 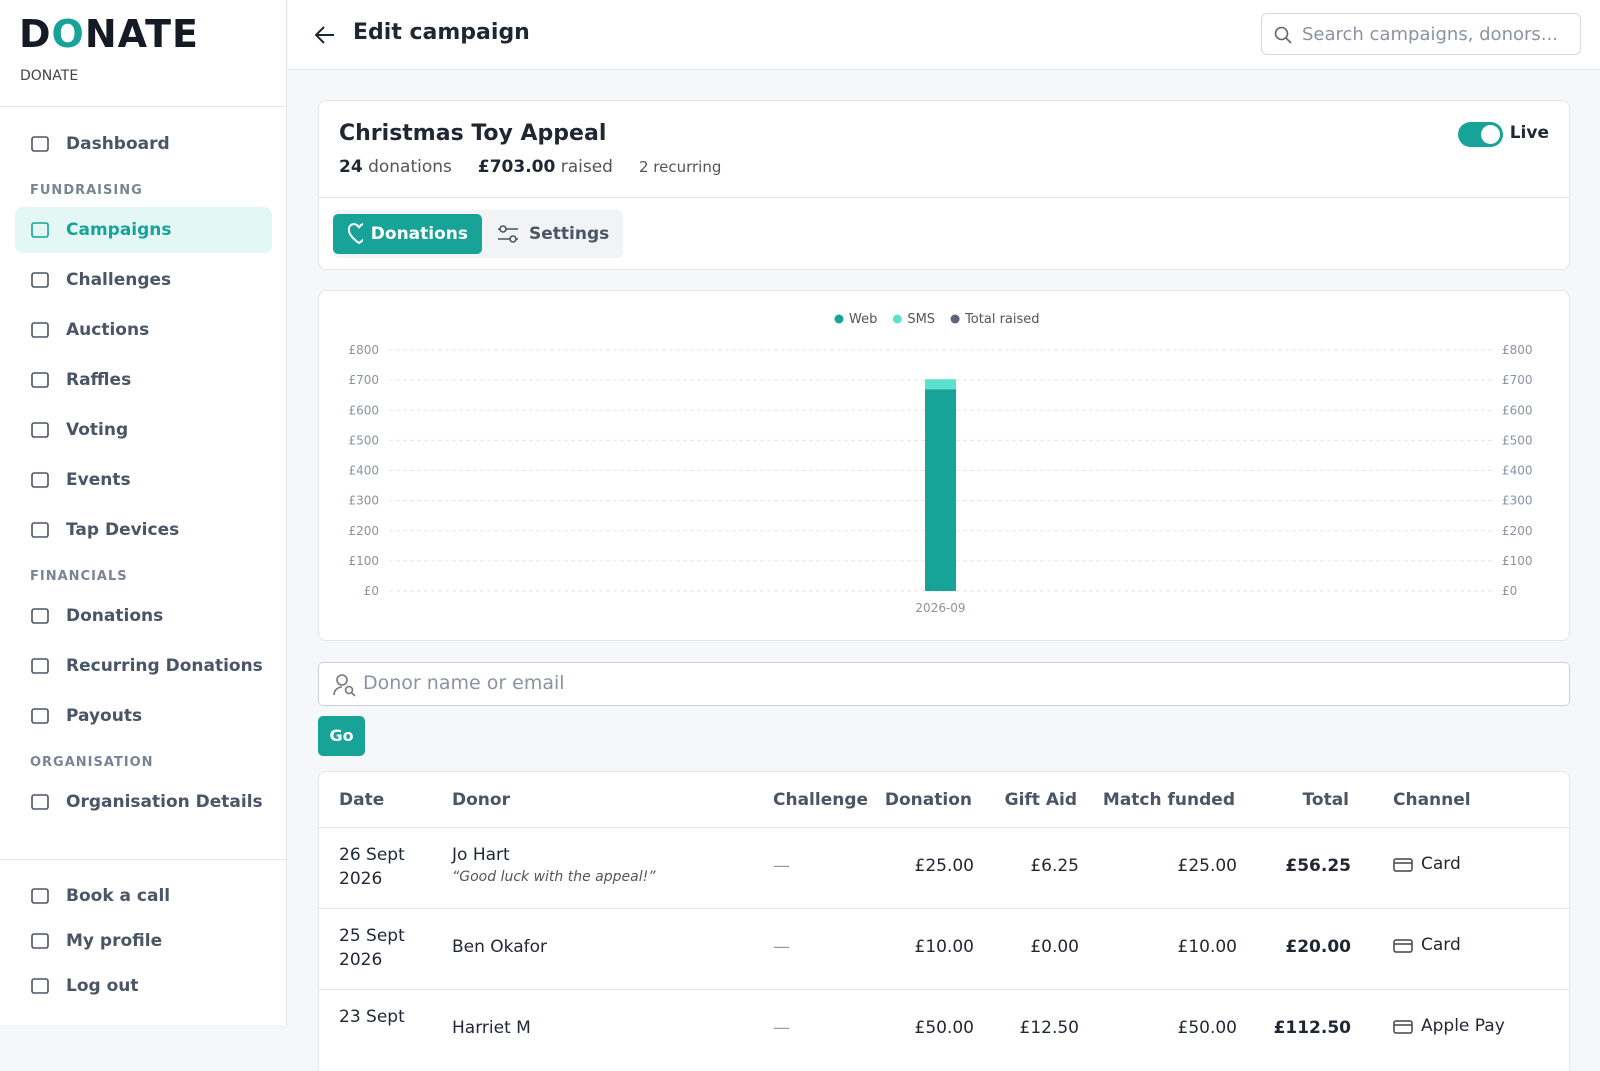 What do you see at coordinates (143, 144) in the screenshot?
I see `nav-item: Dashboard` at bounding box center [143, 144].